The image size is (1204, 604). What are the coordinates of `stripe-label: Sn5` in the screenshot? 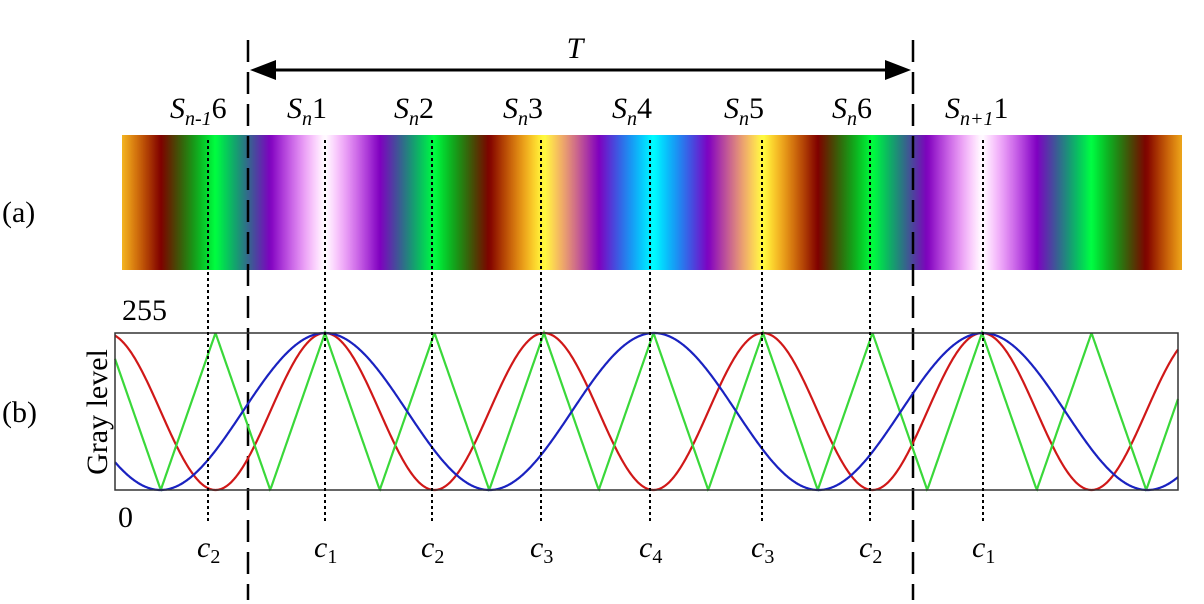 It's located at (744, 111).